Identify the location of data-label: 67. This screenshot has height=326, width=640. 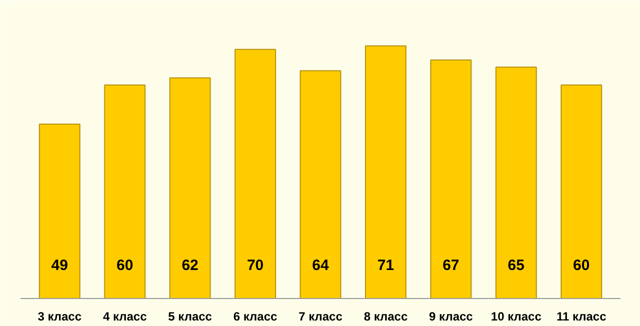
(451, 265).